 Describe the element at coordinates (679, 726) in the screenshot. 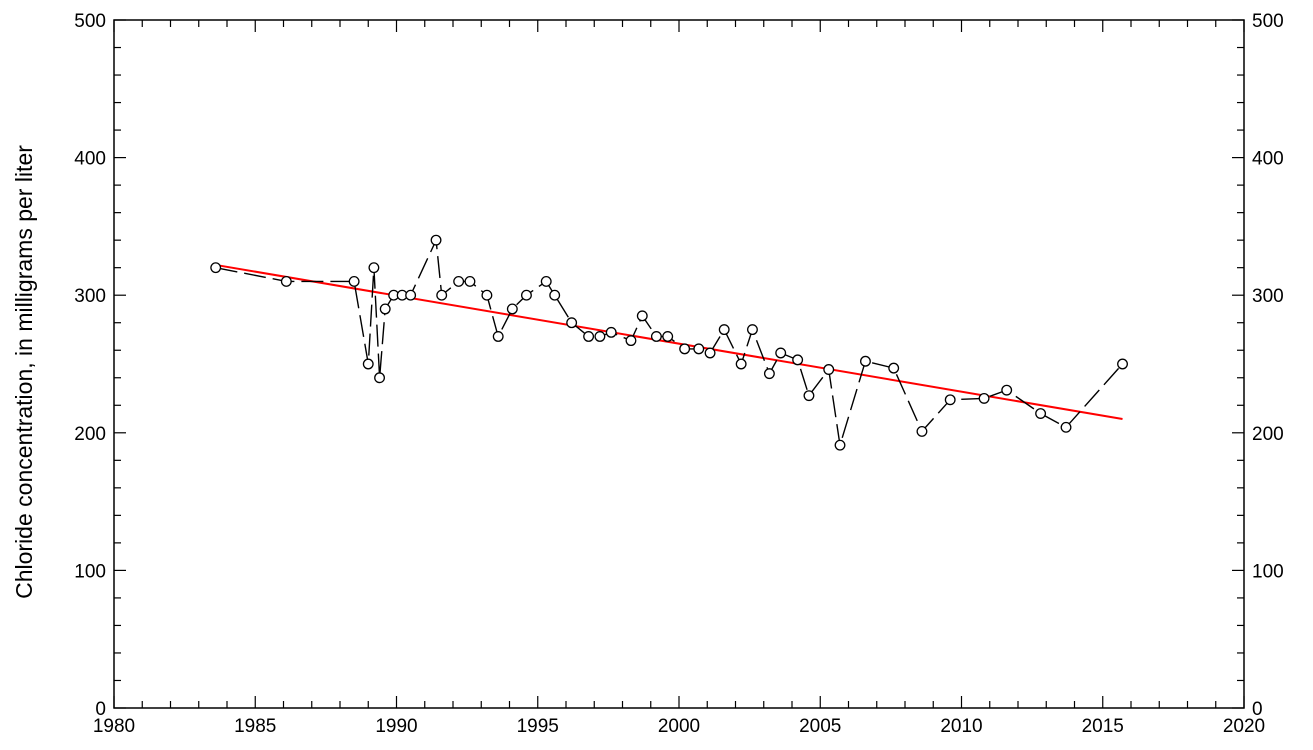

I see `x-tick-label: 2000` at that location.